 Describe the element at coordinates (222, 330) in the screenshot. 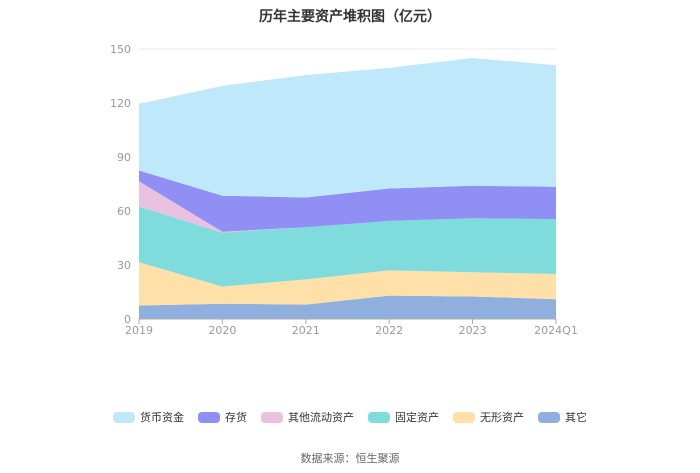

I see `x-tick-label: 2020` at that location.